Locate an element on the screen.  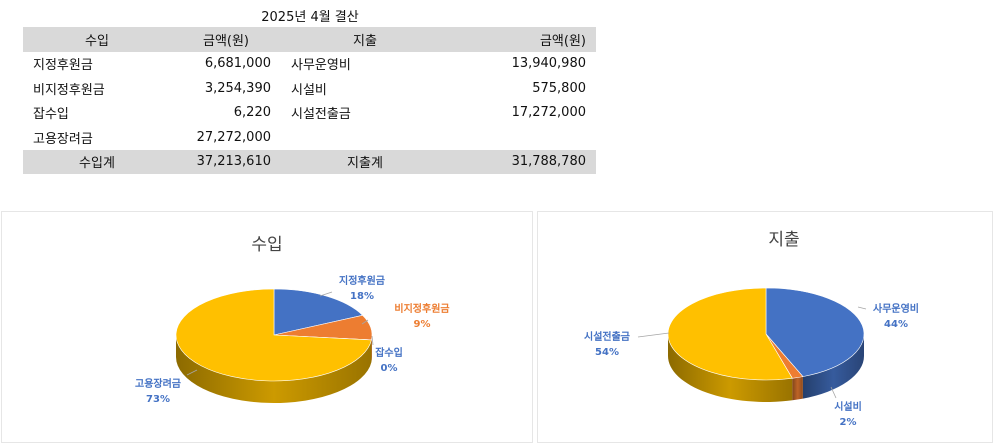
expense-amount: 17,272,000 is located at coordinates (522, 113).